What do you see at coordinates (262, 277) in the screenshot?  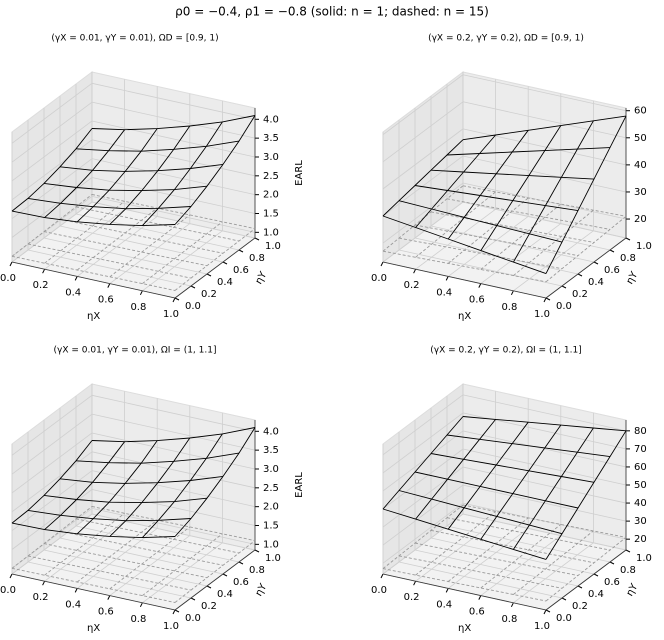 I see `y-axis-label: ηY` at bounding box center [262, 277].